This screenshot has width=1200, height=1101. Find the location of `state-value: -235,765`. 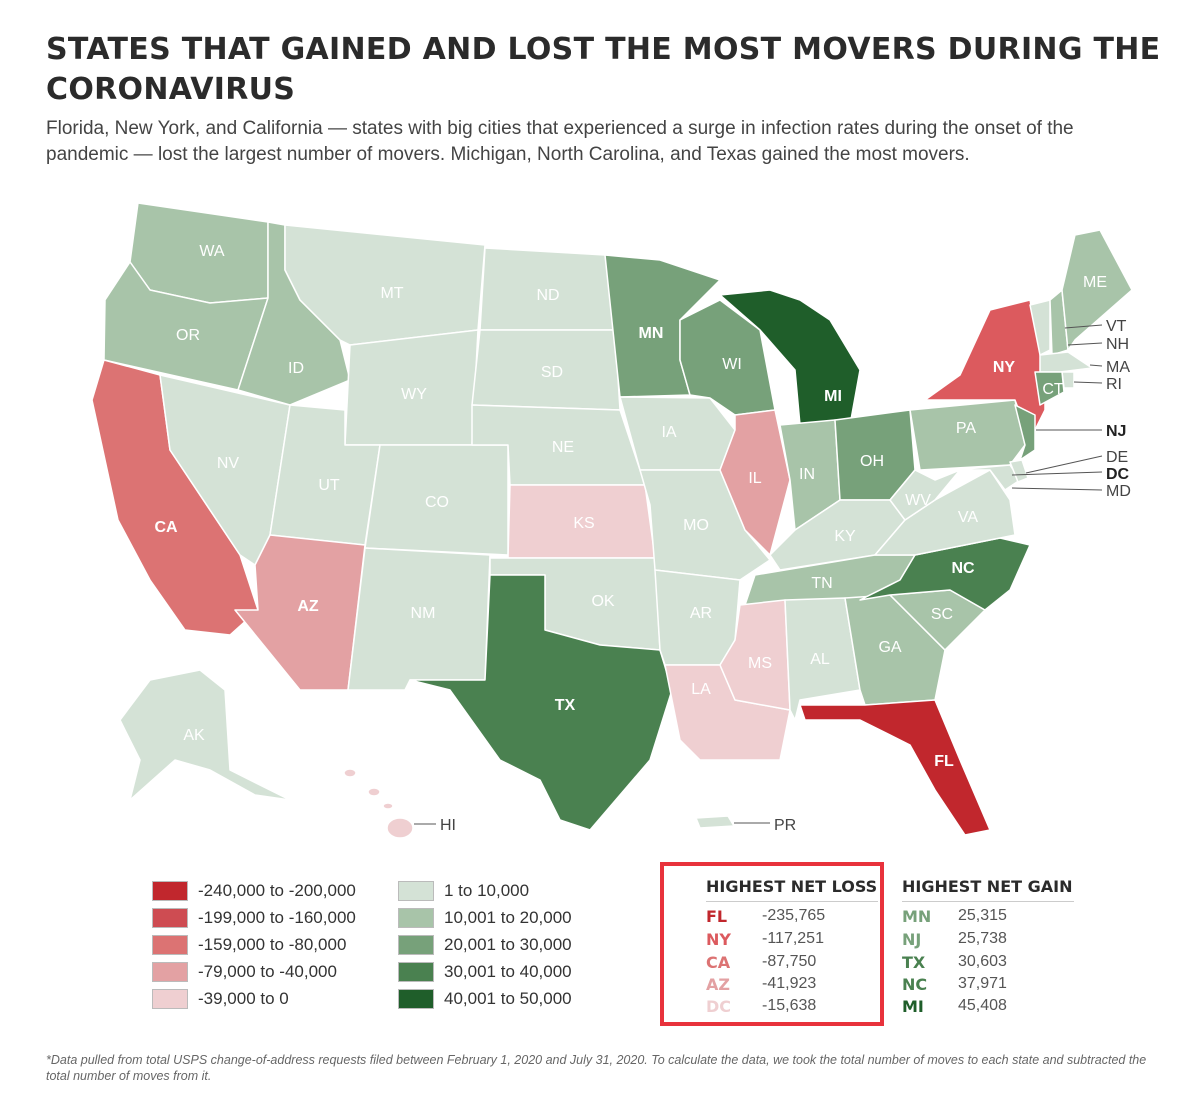

state-value: -235,765 is located at coordinates (794, 915).